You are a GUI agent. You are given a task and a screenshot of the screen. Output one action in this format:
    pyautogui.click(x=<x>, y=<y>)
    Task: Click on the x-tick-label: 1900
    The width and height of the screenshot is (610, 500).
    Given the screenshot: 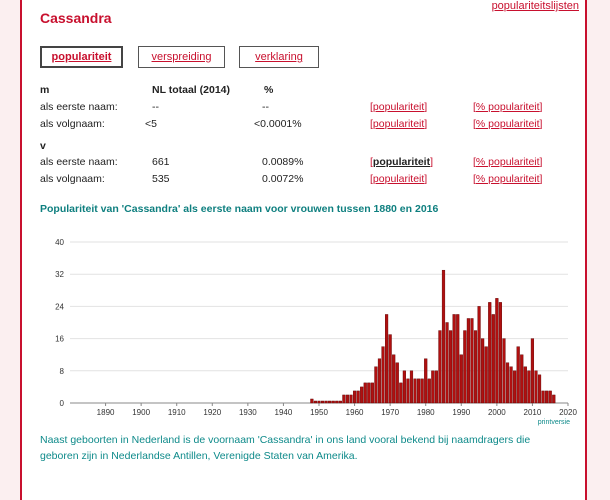 What is the action you would take?
    pyautogui.click(x=141, y=412)
    